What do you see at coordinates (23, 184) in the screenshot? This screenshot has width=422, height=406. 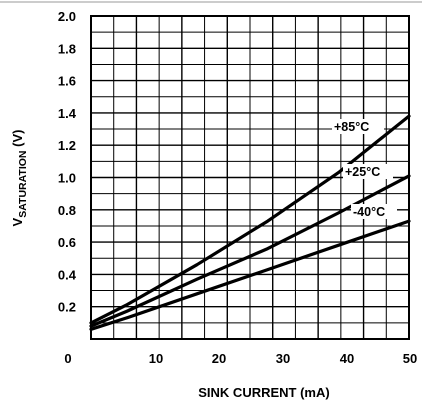 I see `y-axis-label-subscript: SATURATION` at bounding box center [23, 184].